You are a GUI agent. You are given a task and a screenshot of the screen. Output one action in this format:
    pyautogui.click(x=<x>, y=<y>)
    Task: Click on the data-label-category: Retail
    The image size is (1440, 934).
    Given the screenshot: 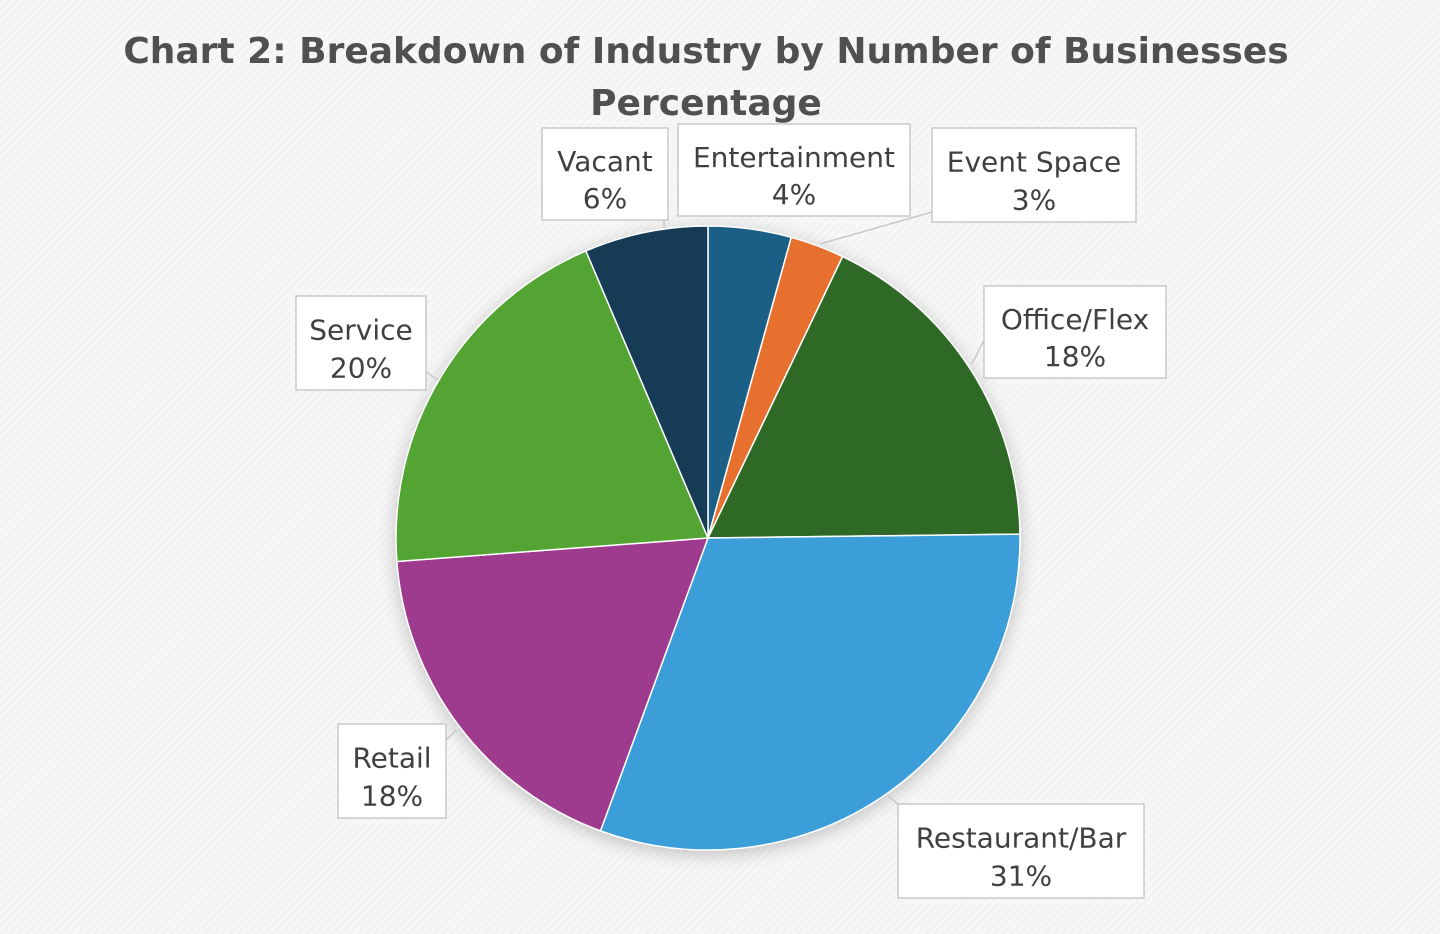 What is the action you would take?
    pyautogui.click(x=391, y=758)
    